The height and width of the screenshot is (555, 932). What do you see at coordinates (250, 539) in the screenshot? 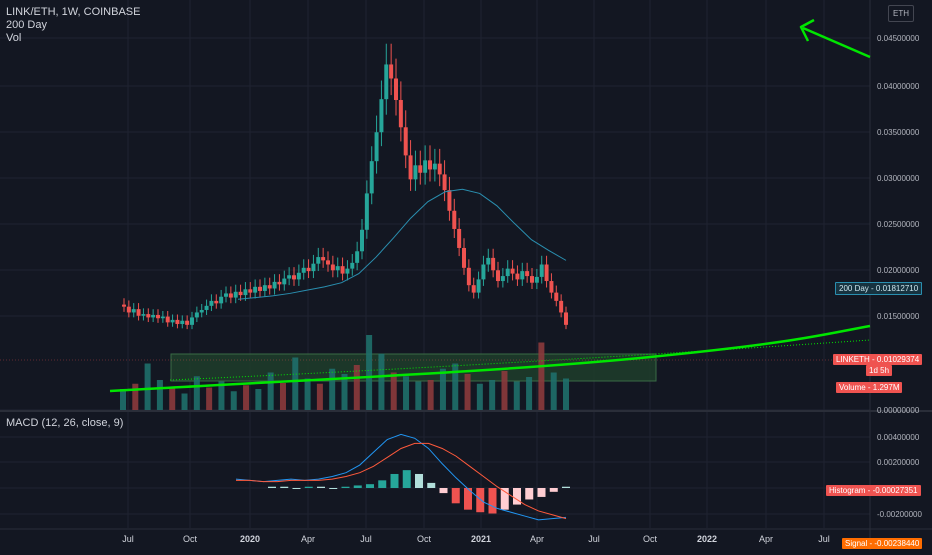
I see `time-axis-label: 2020` at bounding box center [250, 539].